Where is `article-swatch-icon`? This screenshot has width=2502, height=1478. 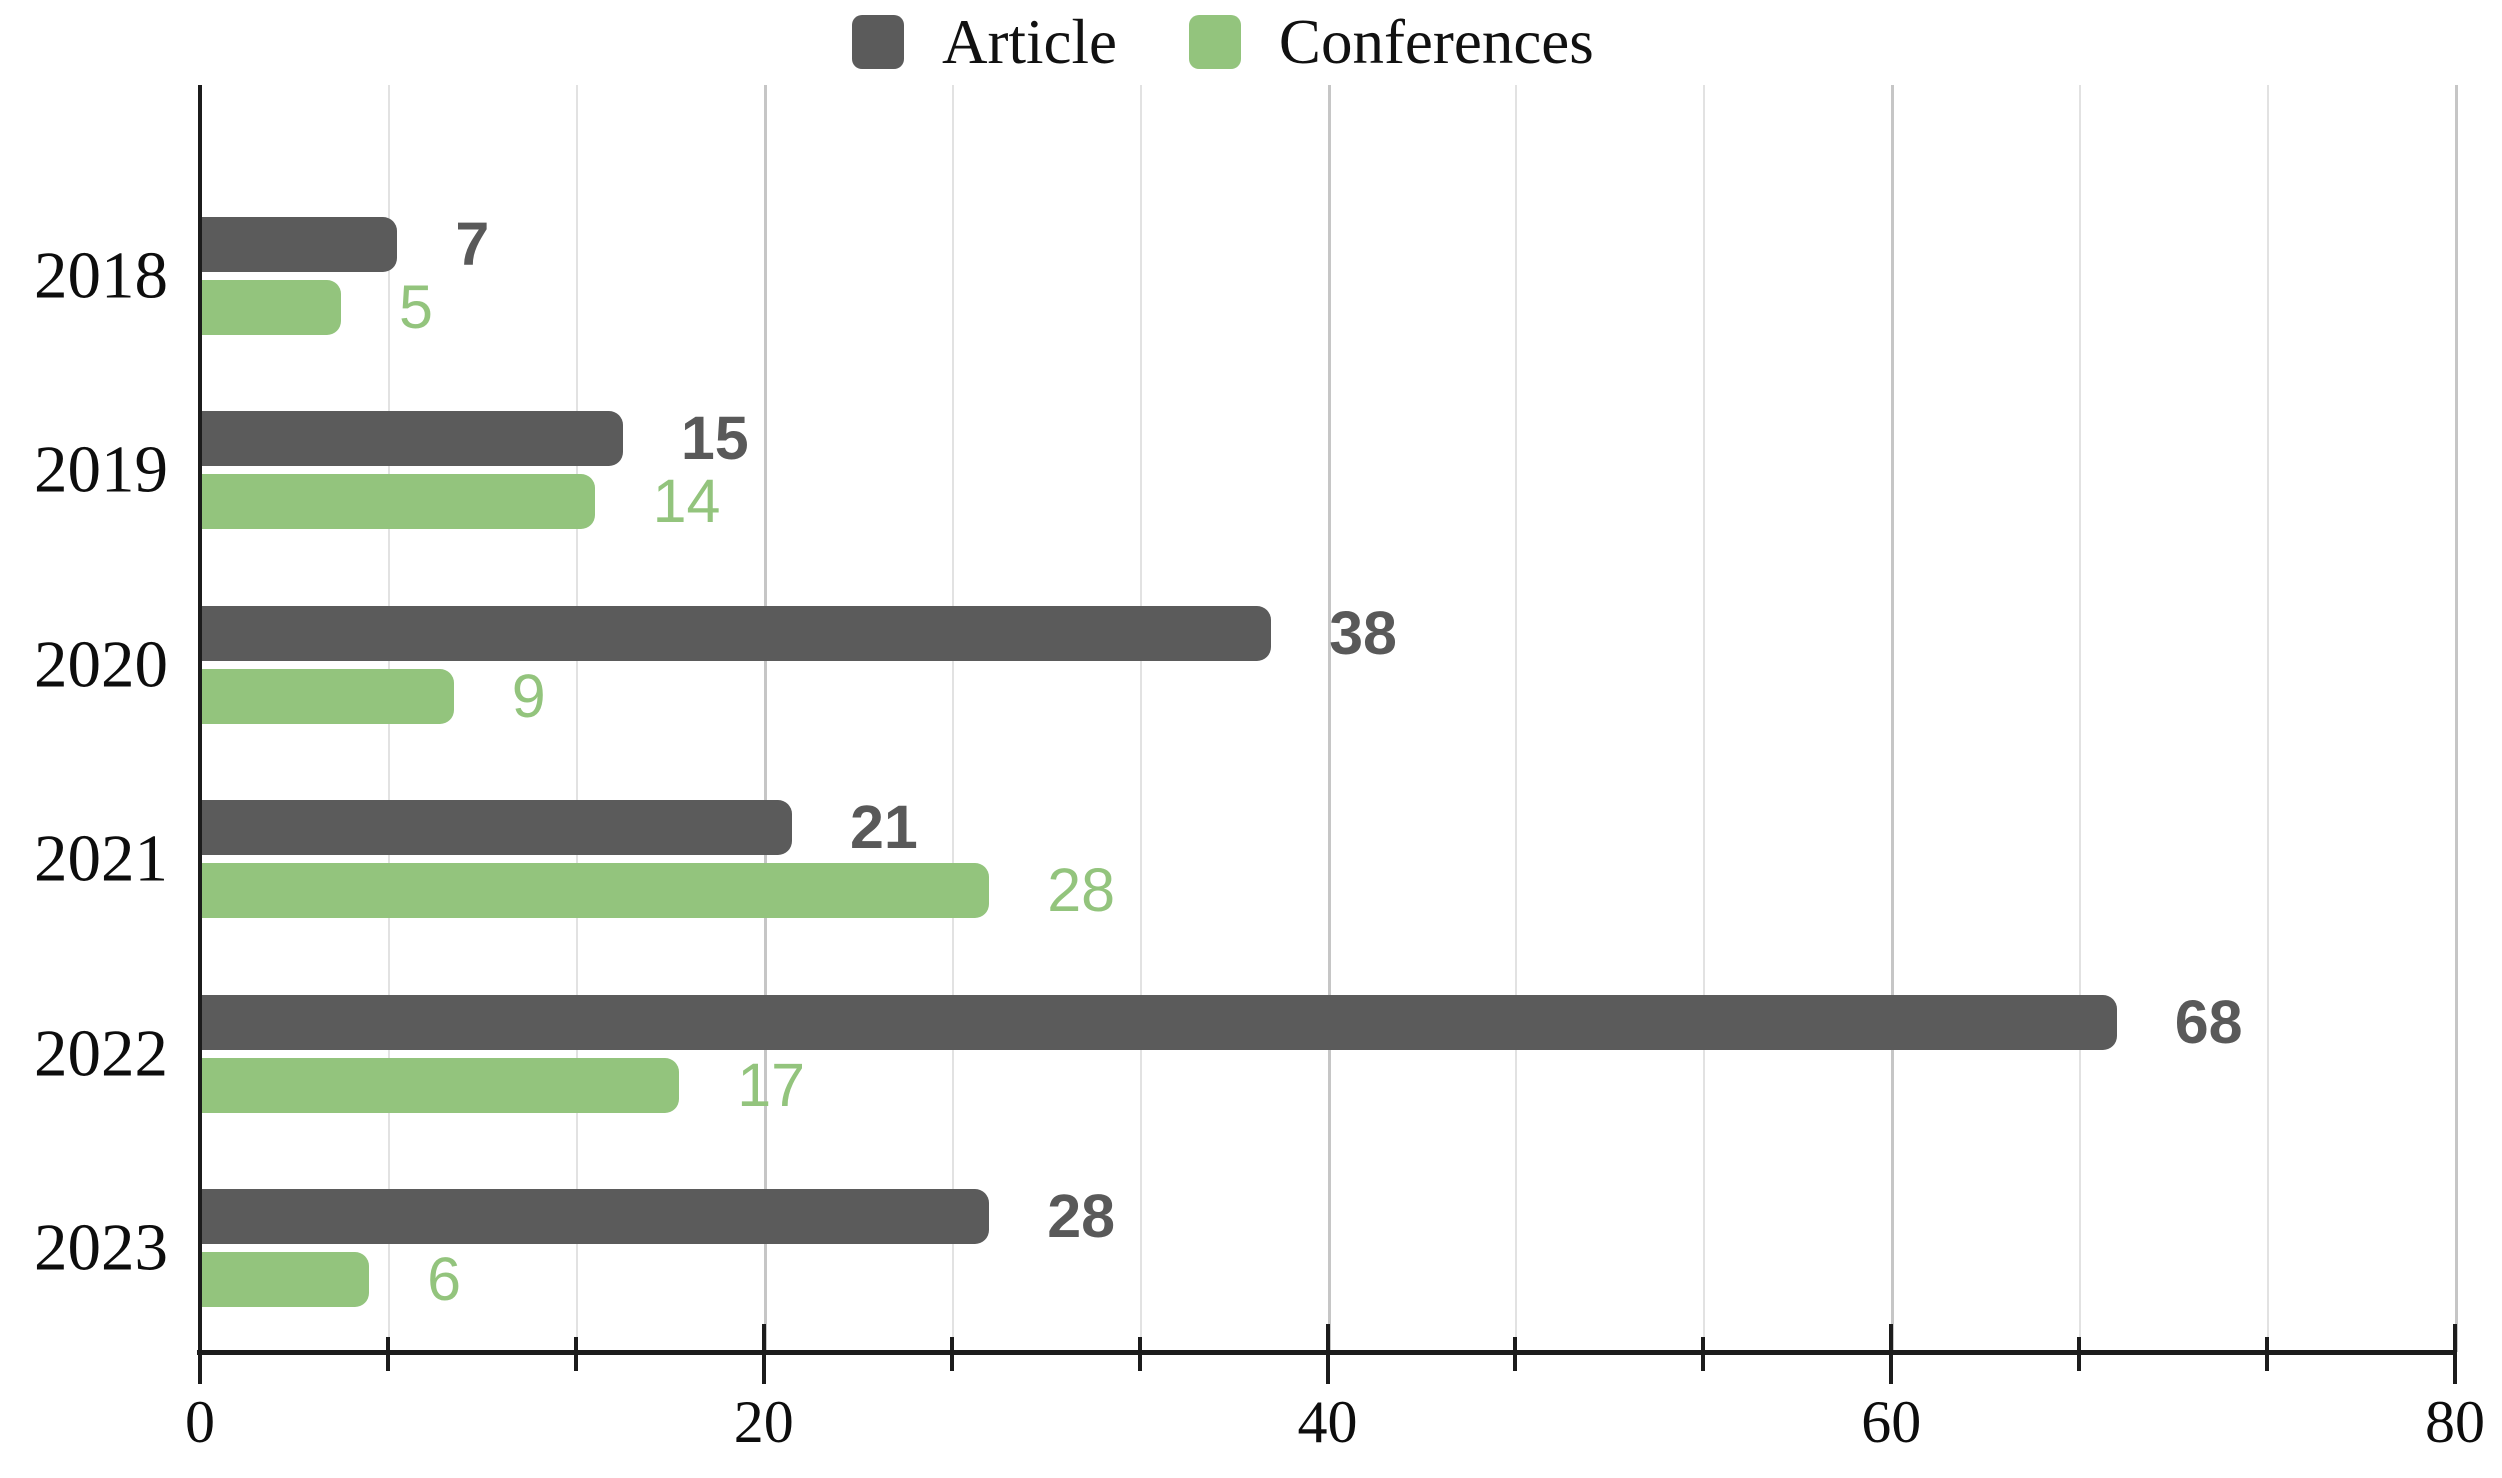
article-swatch-icon is located at coordinates (878, 42).